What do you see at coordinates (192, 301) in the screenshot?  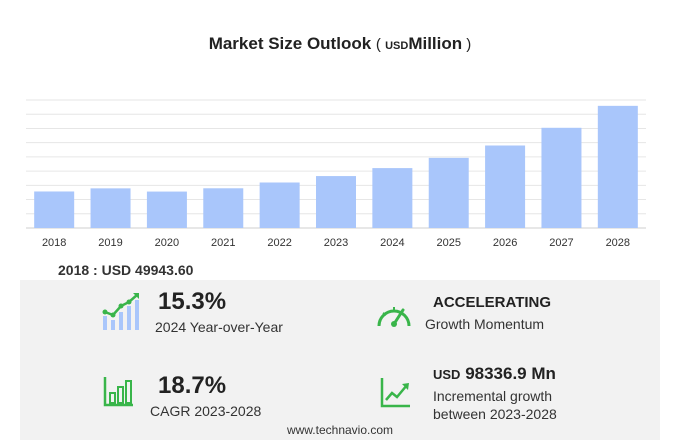 I see `yoy-value: 15.3%` at bounding box center [192, 301].